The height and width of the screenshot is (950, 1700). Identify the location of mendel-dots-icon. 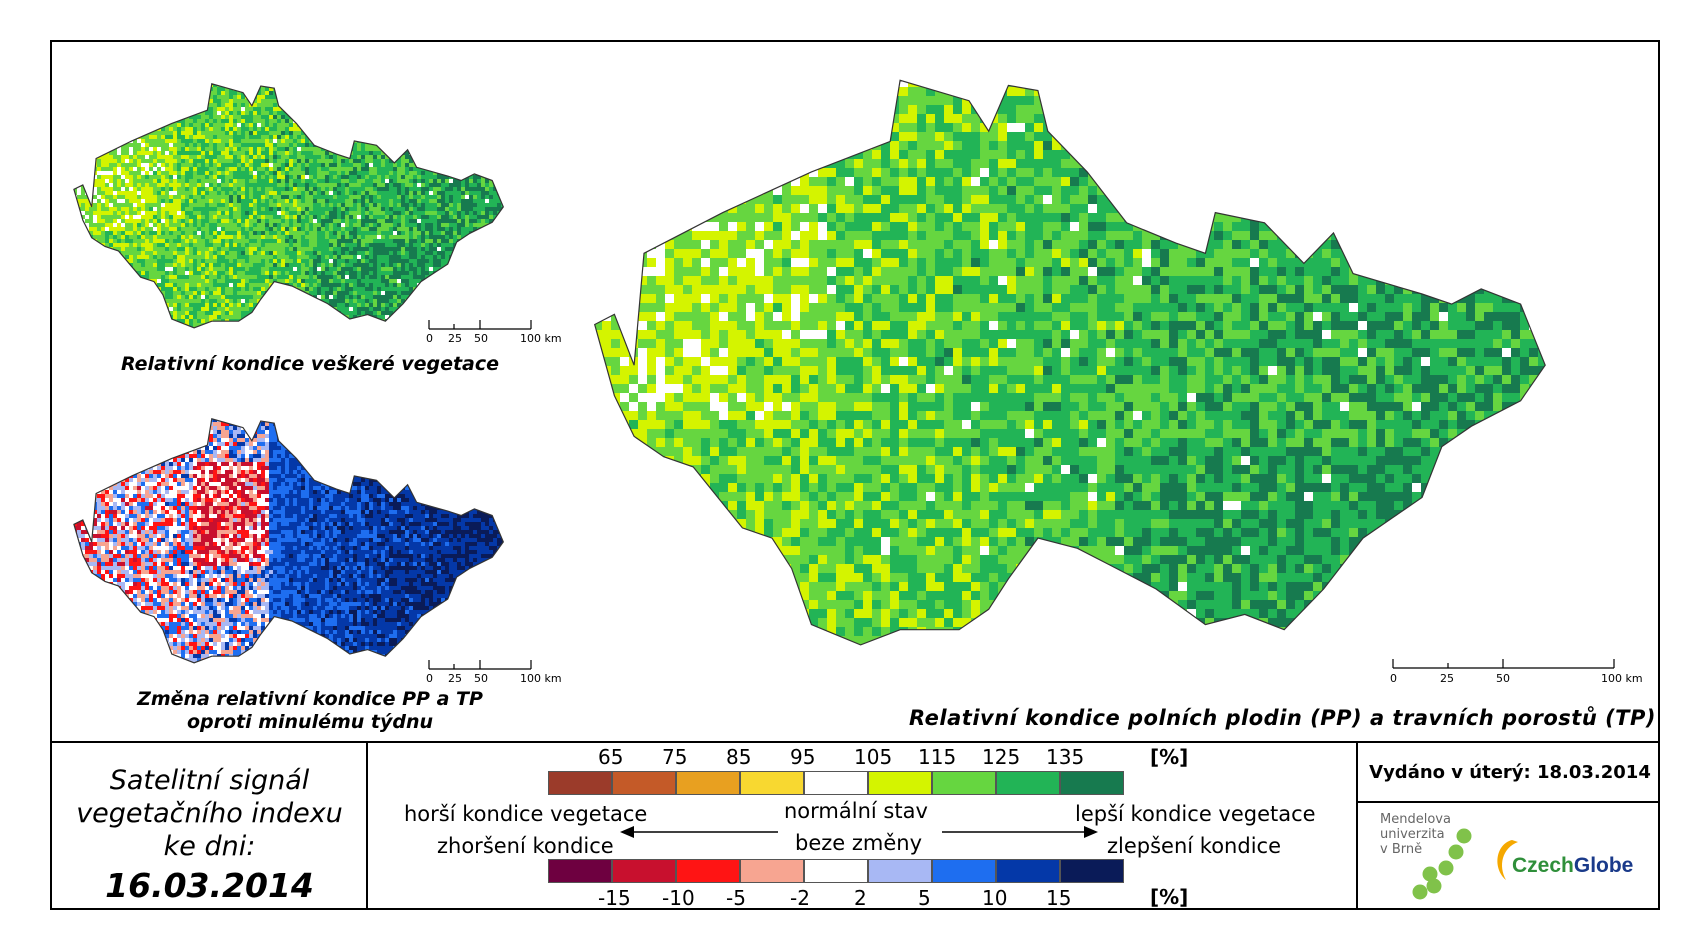
(1442, 864).